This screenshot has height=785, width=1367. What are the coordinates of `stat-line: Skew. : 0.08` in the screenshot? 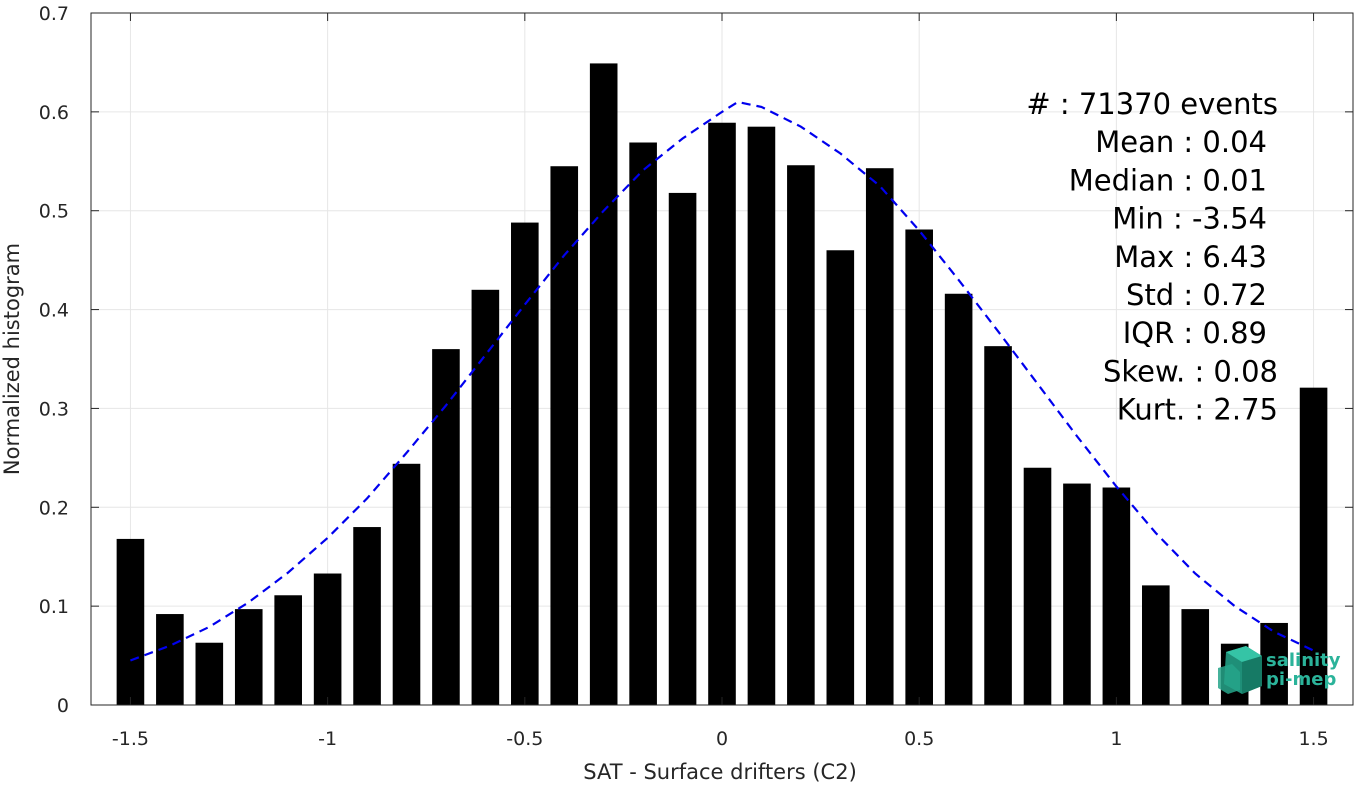 It's located at (1190, 371).